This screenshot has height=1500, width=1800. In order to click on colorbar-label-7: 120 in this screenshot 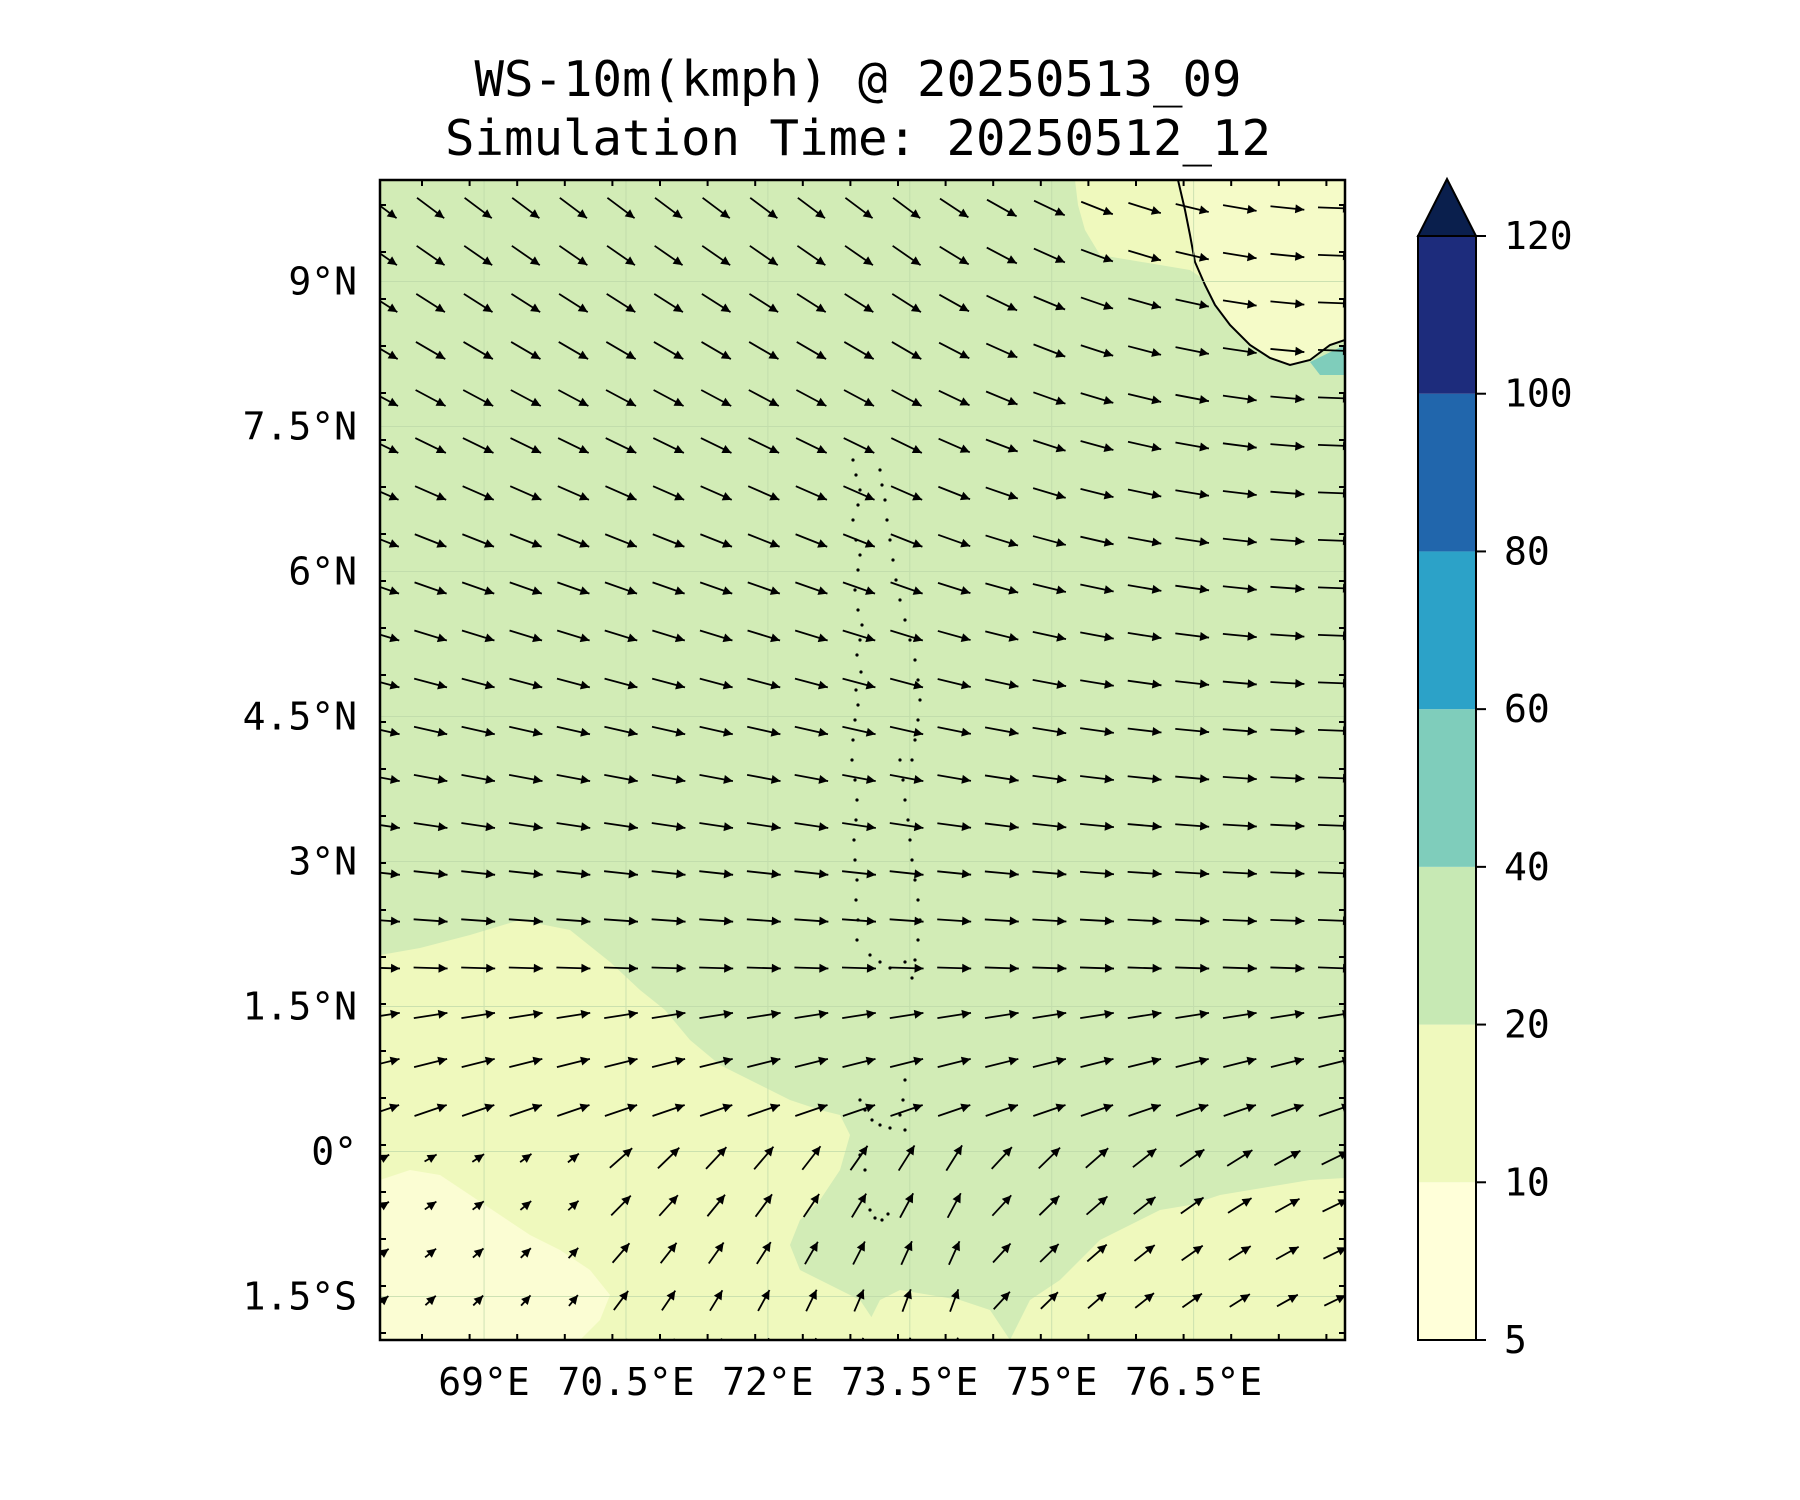, I will do `click(1538, 236)`.